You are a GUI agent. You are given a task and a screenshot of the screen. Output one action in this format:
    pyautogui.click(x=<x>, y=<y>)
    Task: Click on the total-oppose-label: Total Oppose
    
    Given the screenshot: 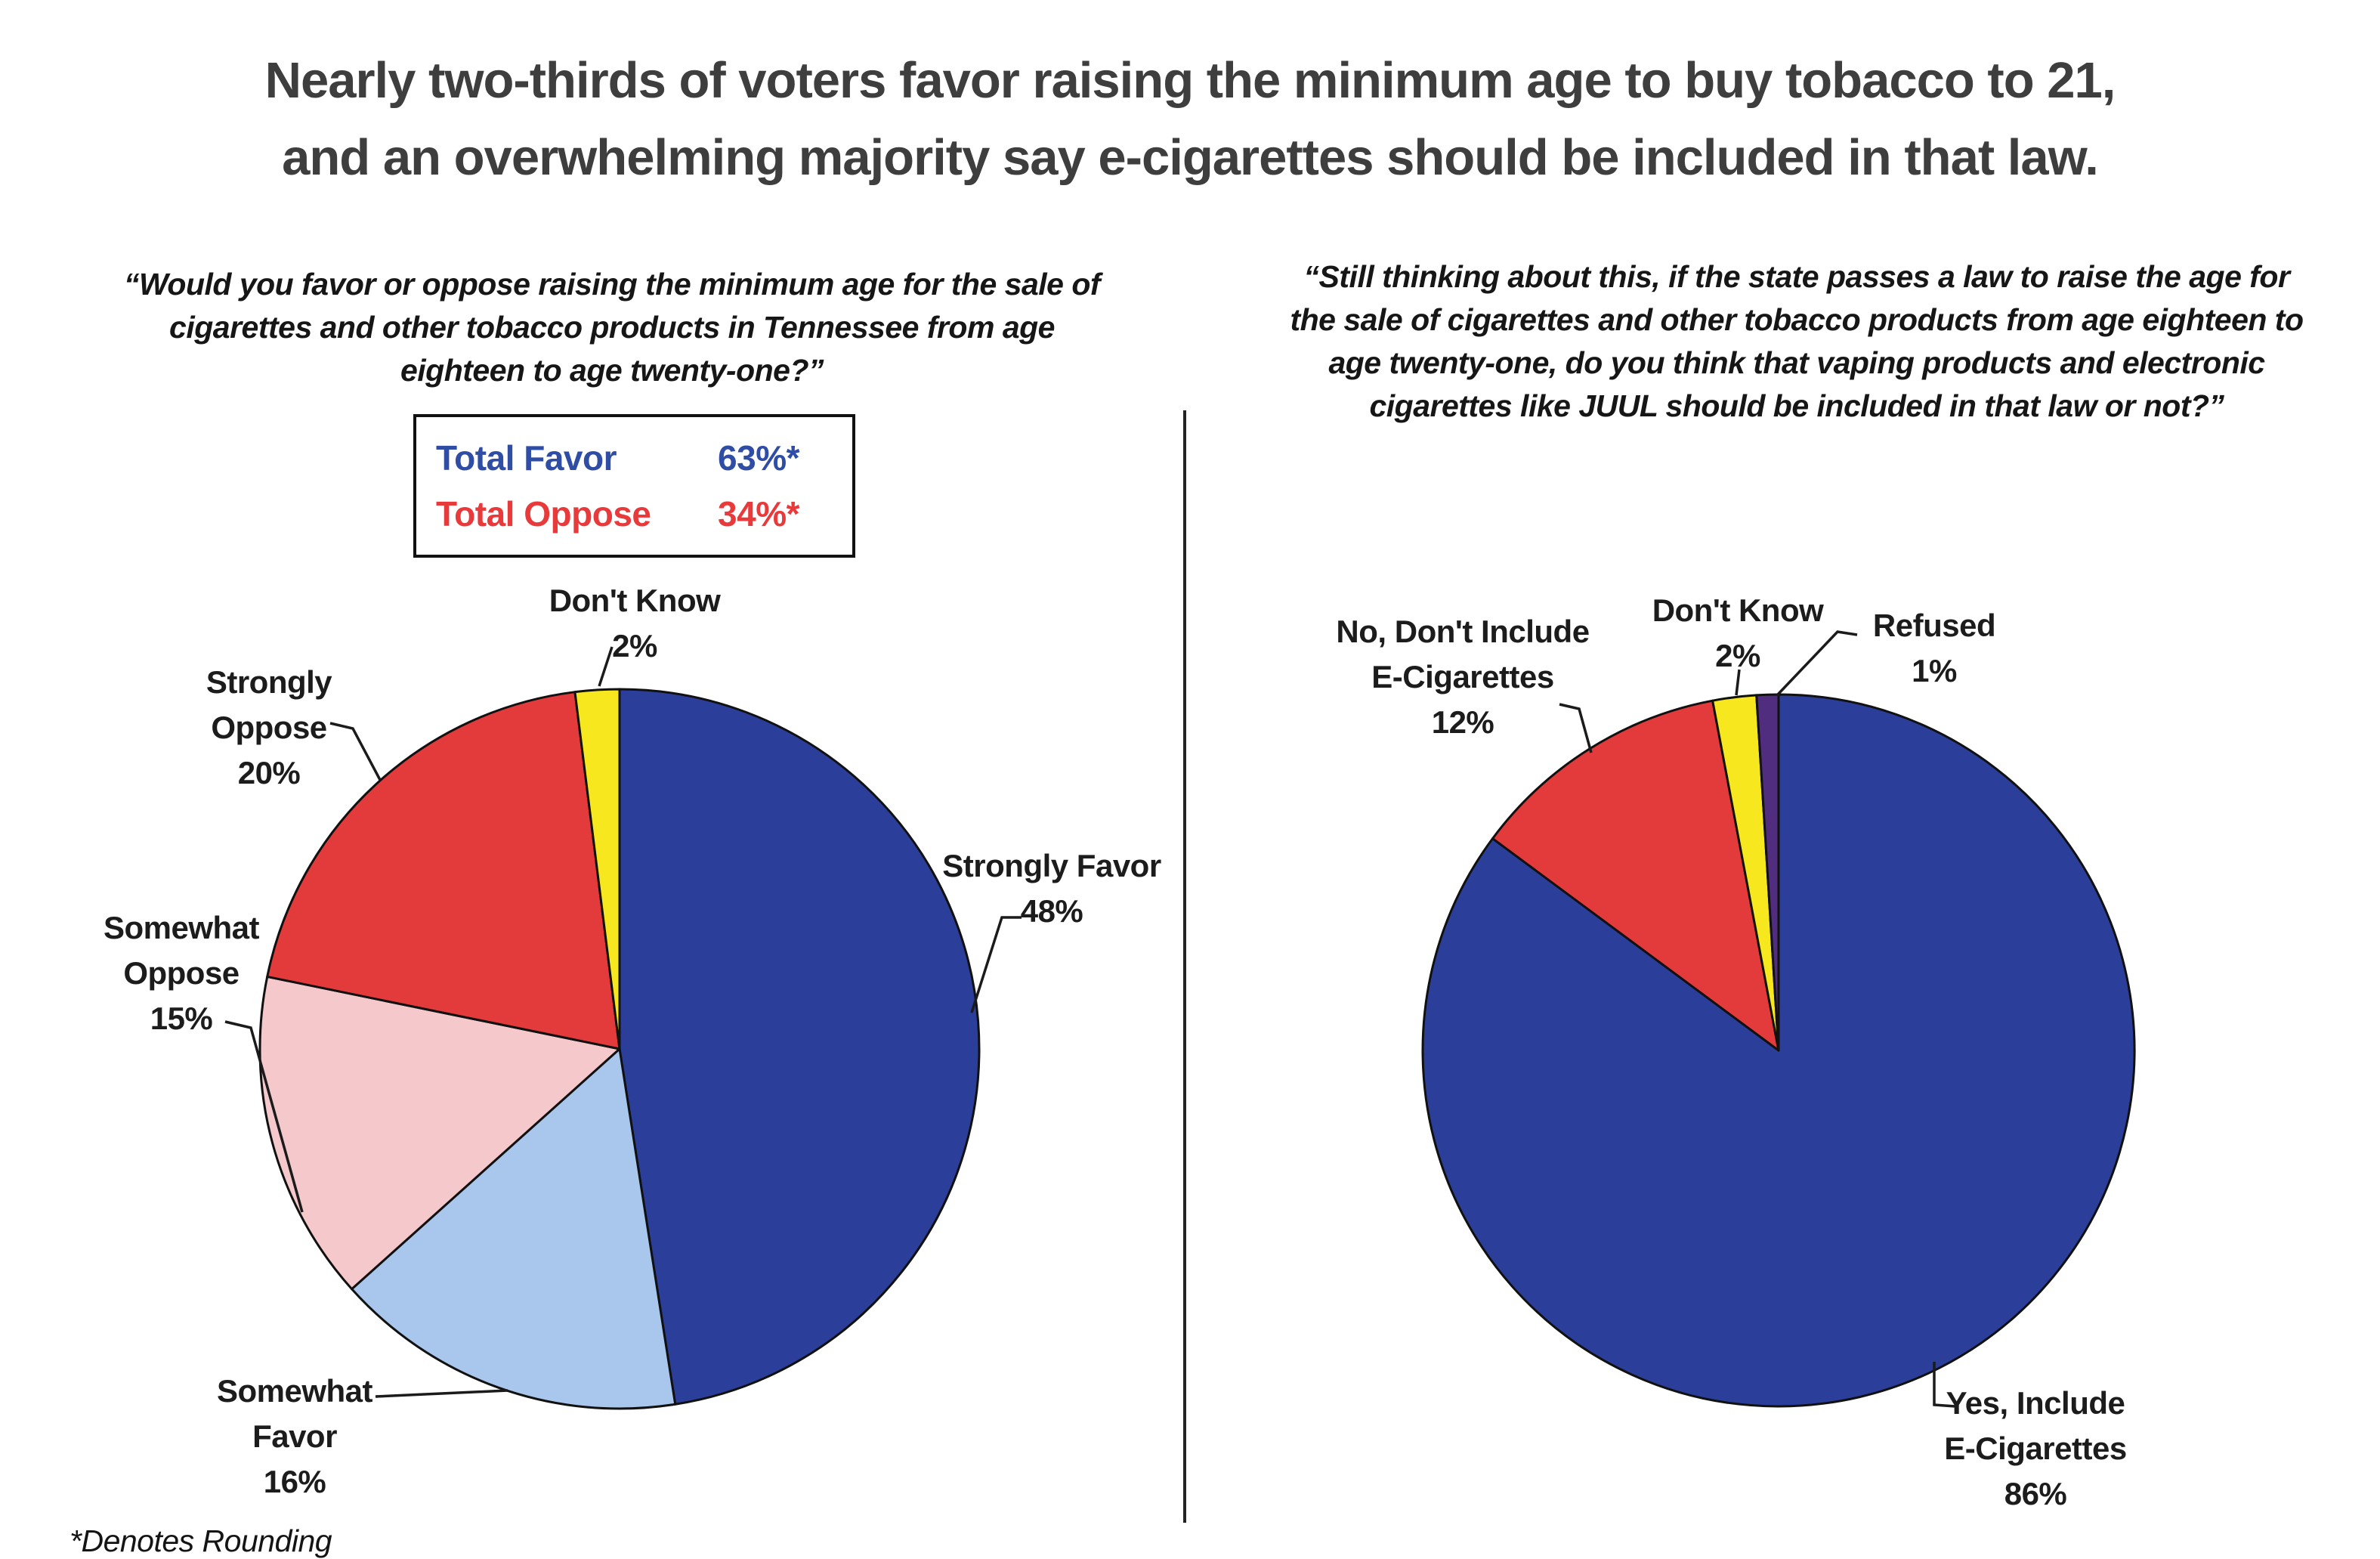 What is the action you would take?
    pyautogui.click(x=543, y=514)
    